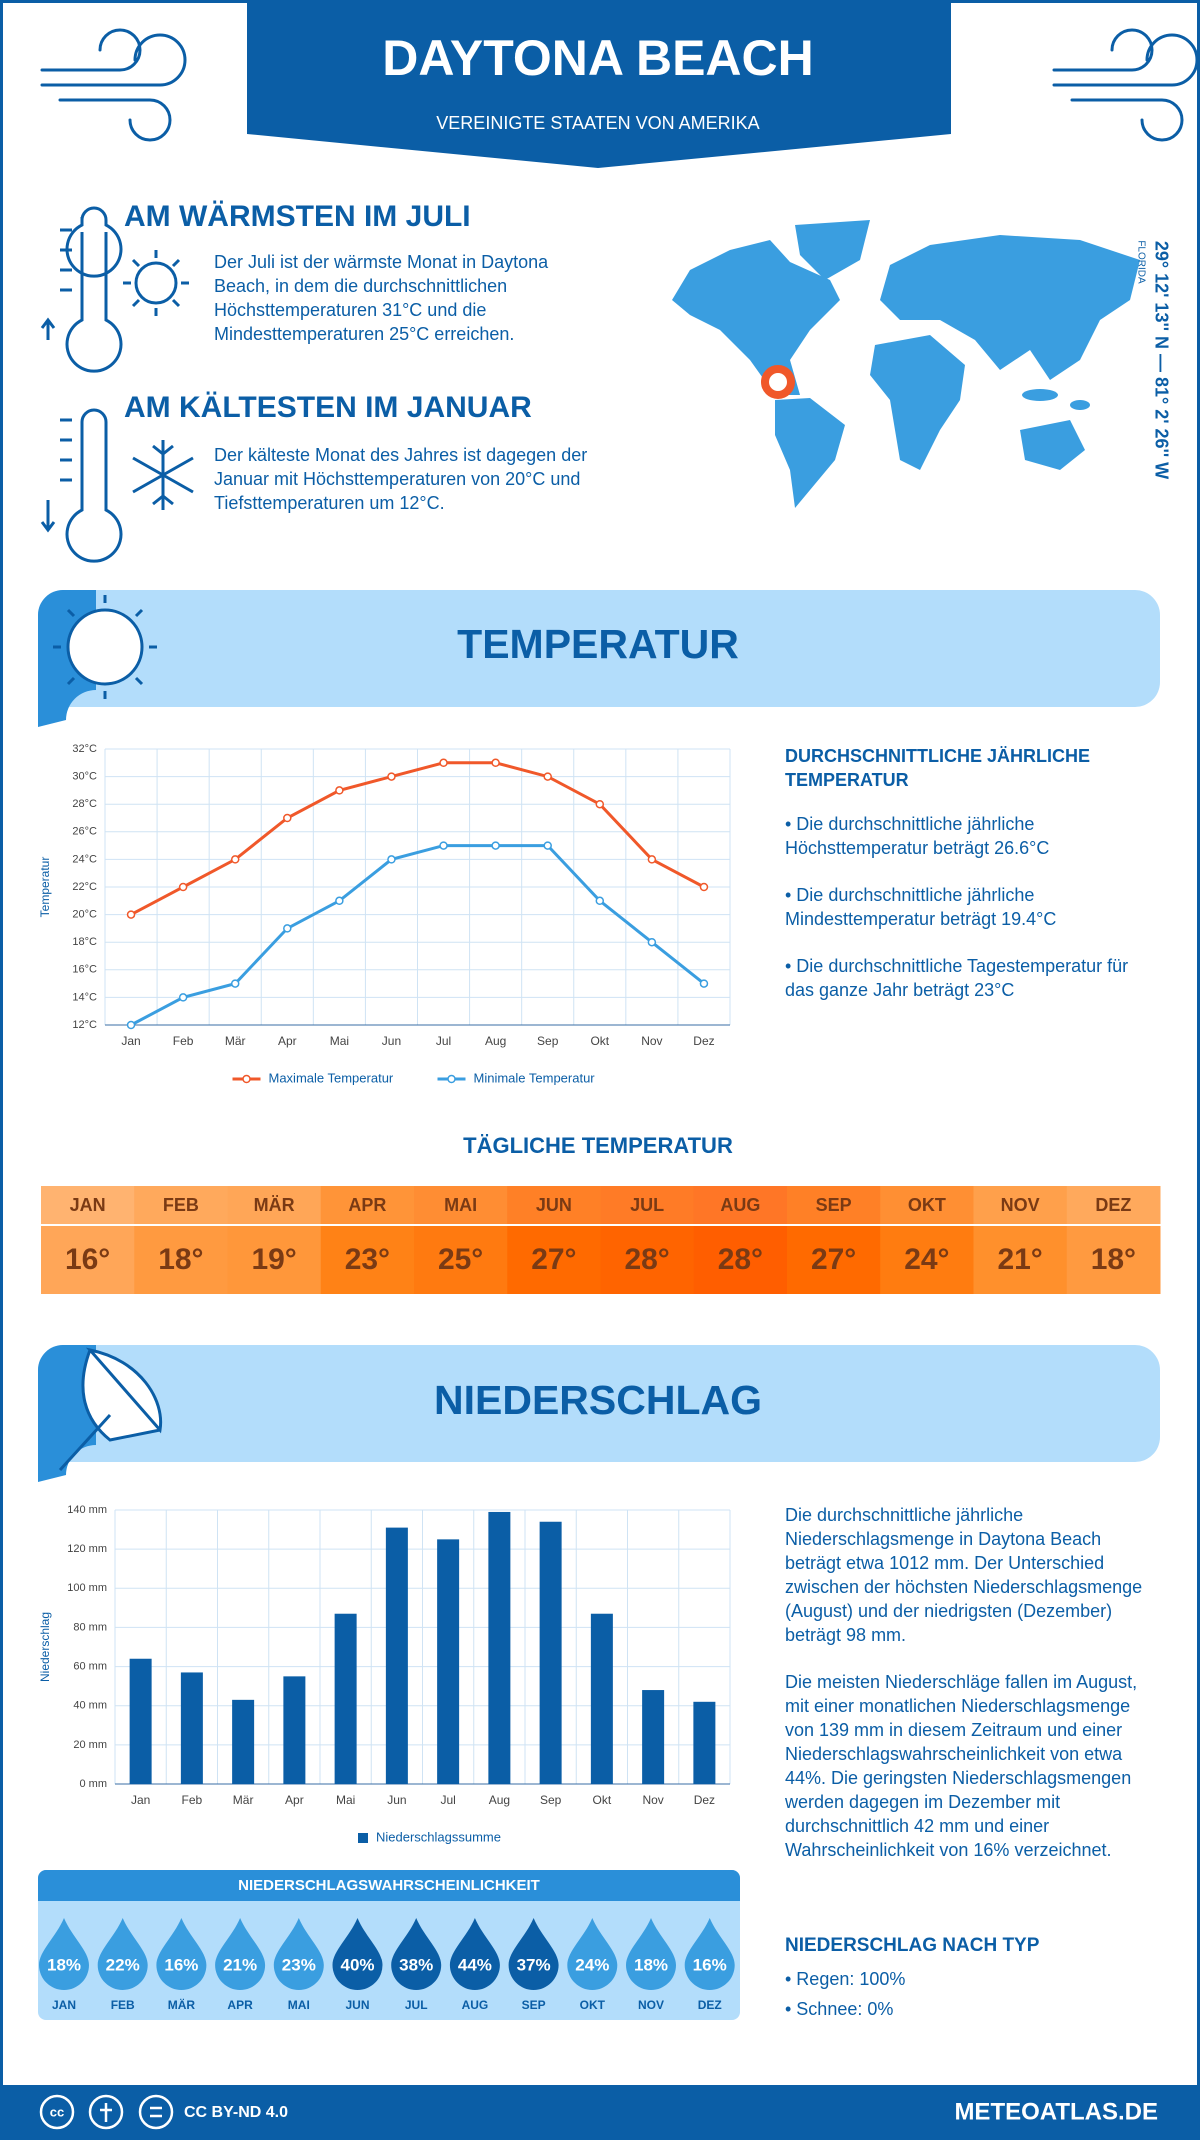 This screenshot has height=2140, width=1200. What do you see at coordinates (740, 1259) in the screenshot?
I see `temperature-label: 28°` at bounding box center [740, 1259].